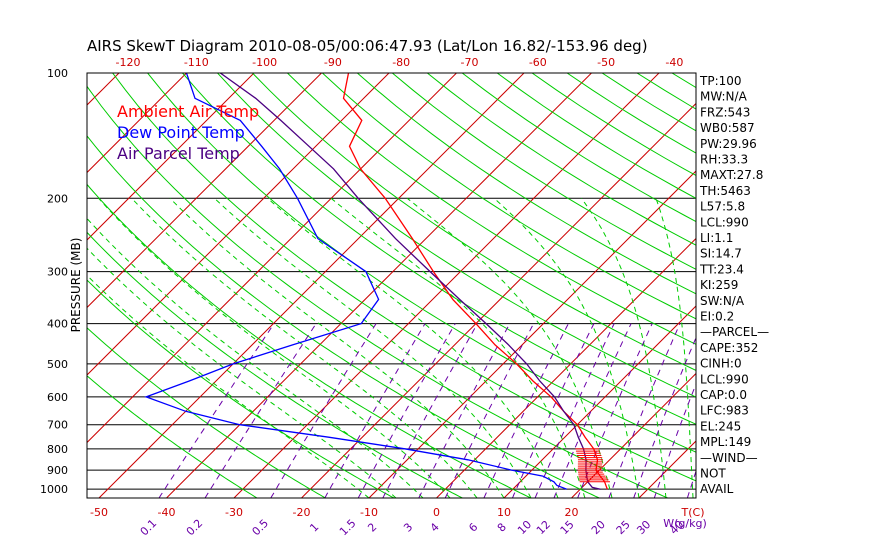  What do you see at coordinates (724, 379) in the screenshot?
I see `index-entry: LCL:990` at bounding box center [724, 379].